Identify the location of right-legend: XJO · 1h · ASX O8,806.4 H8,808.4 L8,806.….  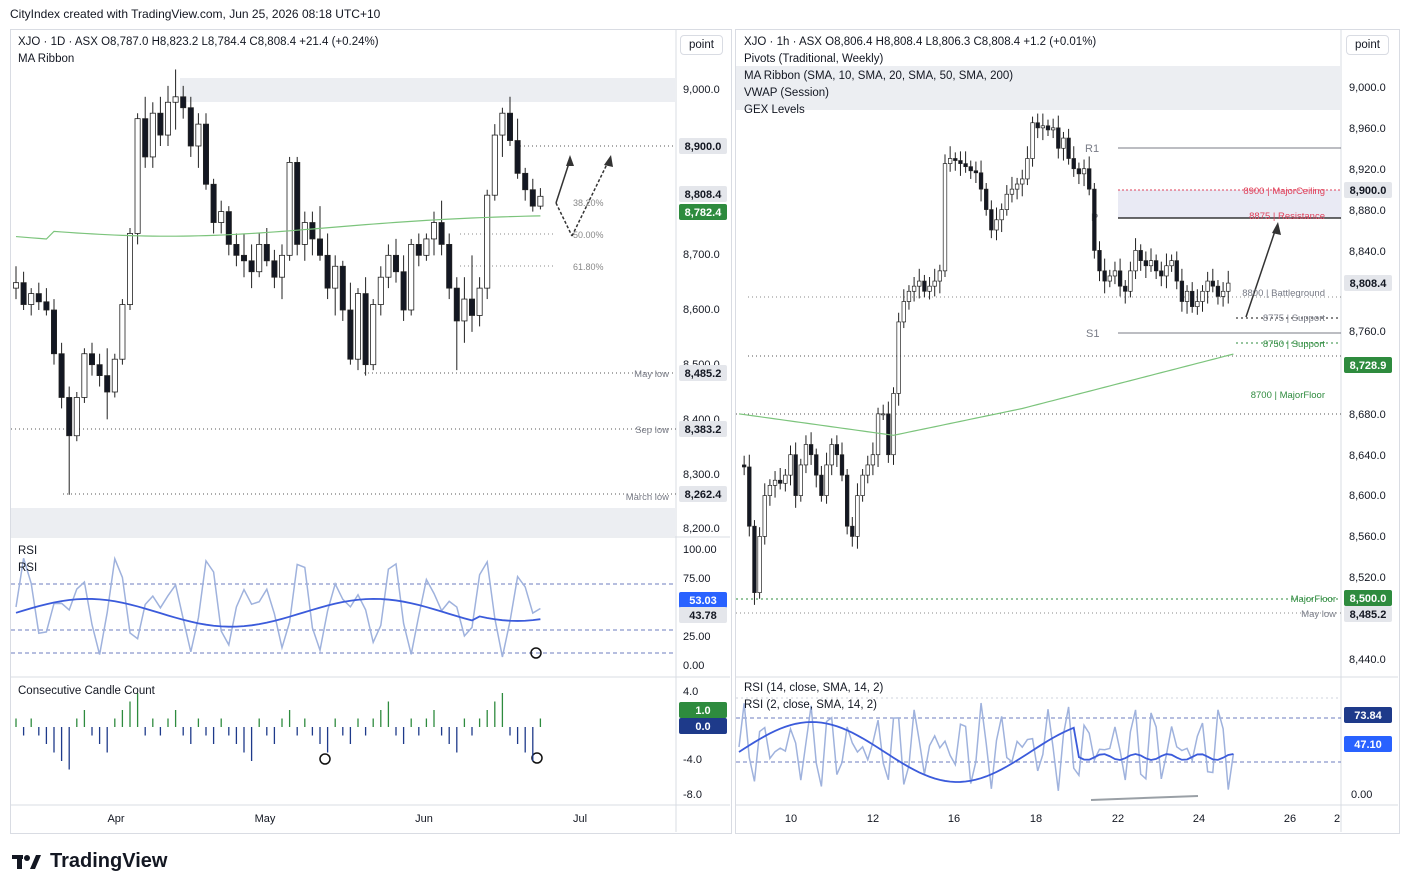
(920, 76).